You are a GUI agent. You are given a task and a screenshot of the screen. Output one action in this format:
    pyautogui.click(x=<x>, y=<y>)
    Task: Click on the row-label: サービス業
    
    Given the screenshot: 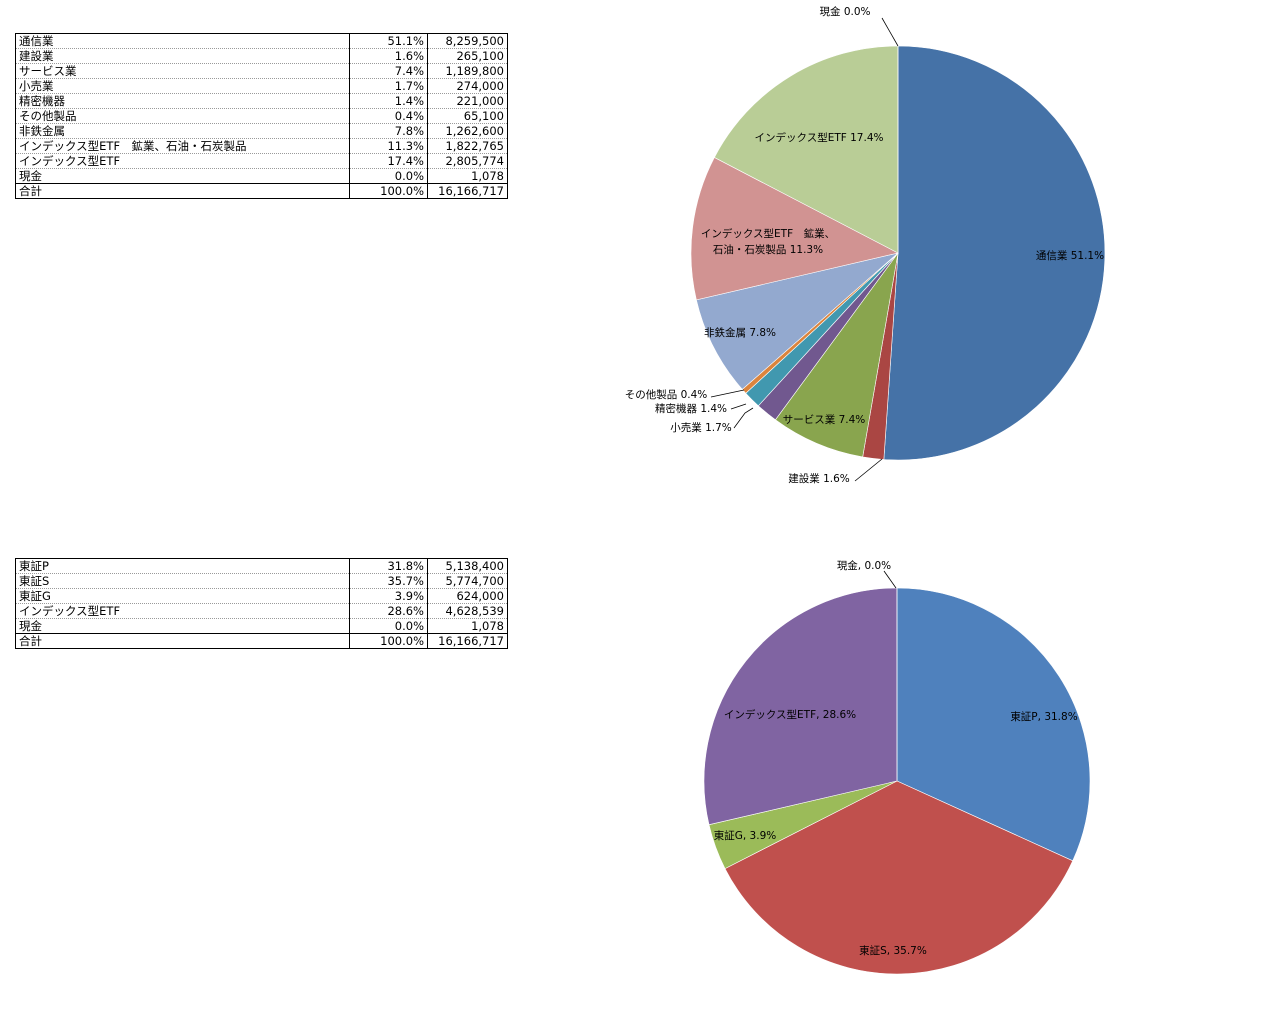 What is the action you would take?
    pyautogui.click(x=182, y=71)
    